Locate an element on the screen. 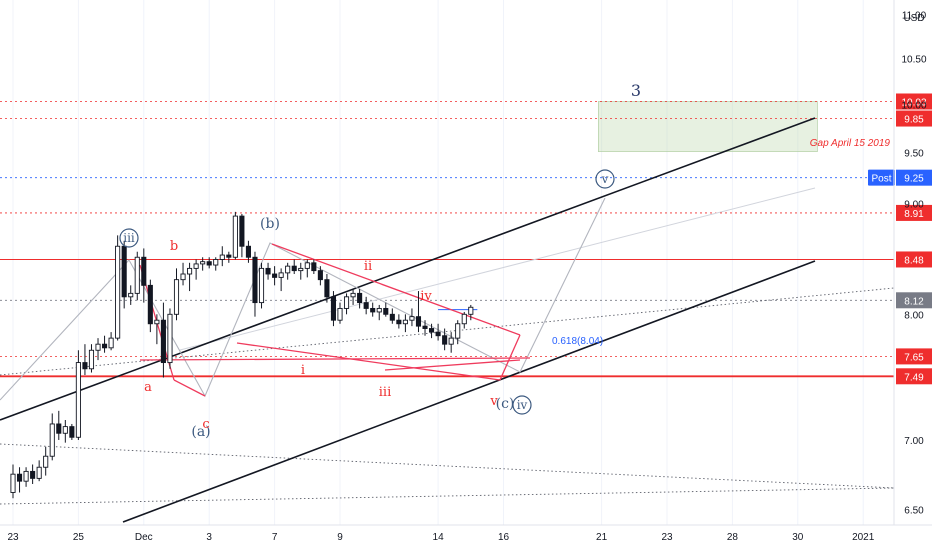 The height and width of the screenshot is (550, 932). y-tick-label: 10.50 is located at coordinates (913, 59).